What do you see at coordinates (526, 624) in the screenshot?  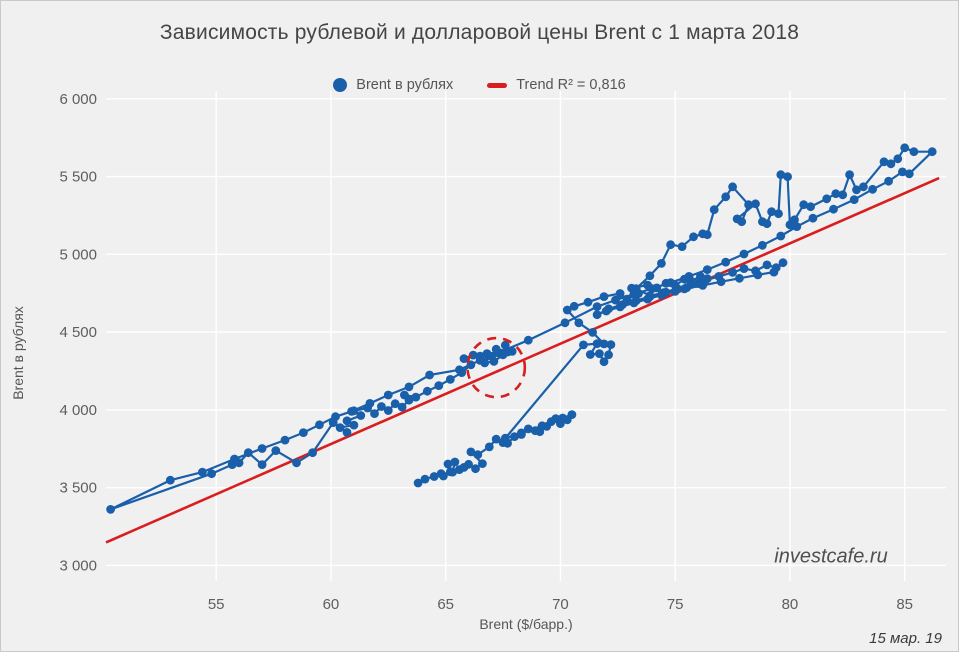 I see `x-axis-title: Brent ($/барр.)` at bounding box center [526, 624].